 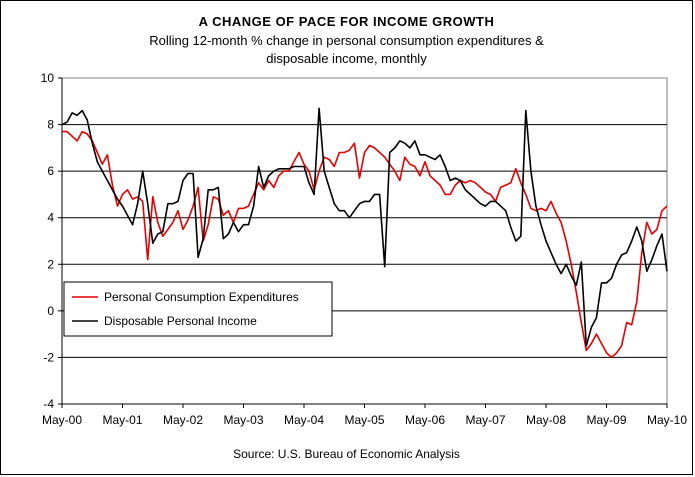 What do you see at coordinates (50, 125) in the screenshot?
I see `y-tick-label: 8` at bounding box center [50, 125].